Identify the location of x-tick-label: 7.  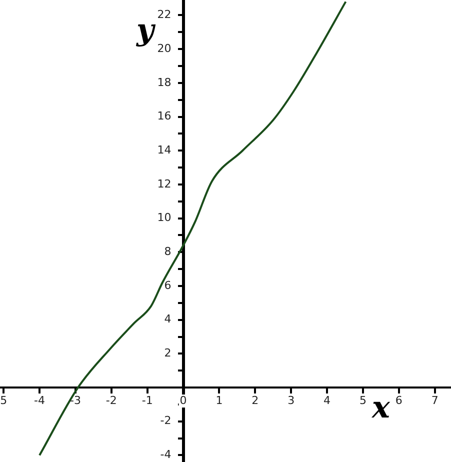
(434, 400).